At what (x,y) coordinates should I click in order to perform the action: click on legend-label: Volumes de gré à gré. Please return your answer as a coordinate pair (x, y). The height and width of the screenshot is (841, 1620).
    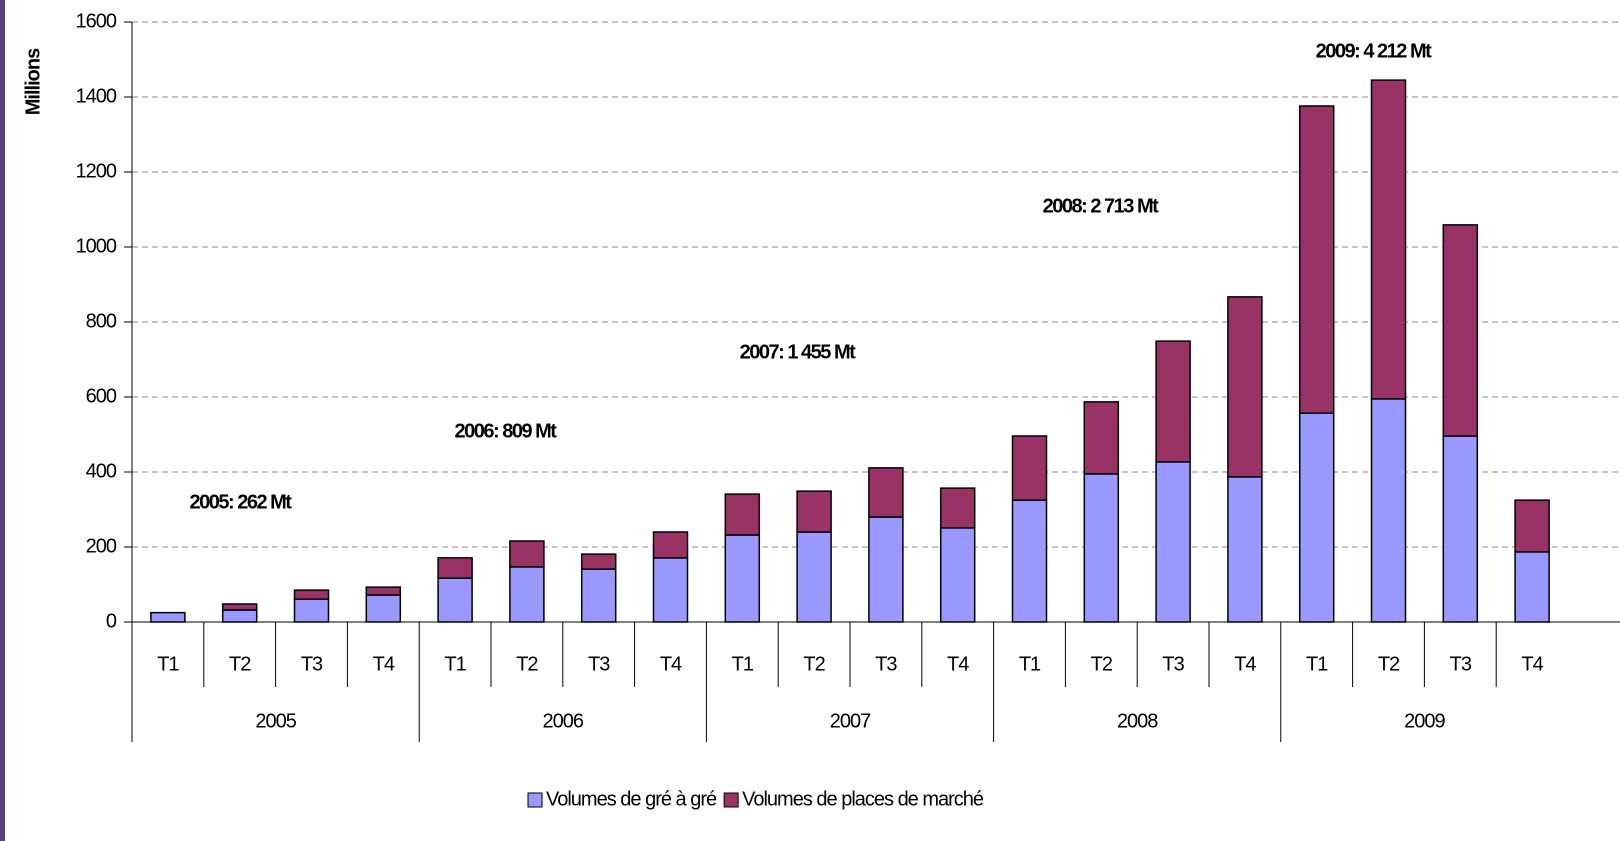
    Looking at the image, I should click on (631, 799).